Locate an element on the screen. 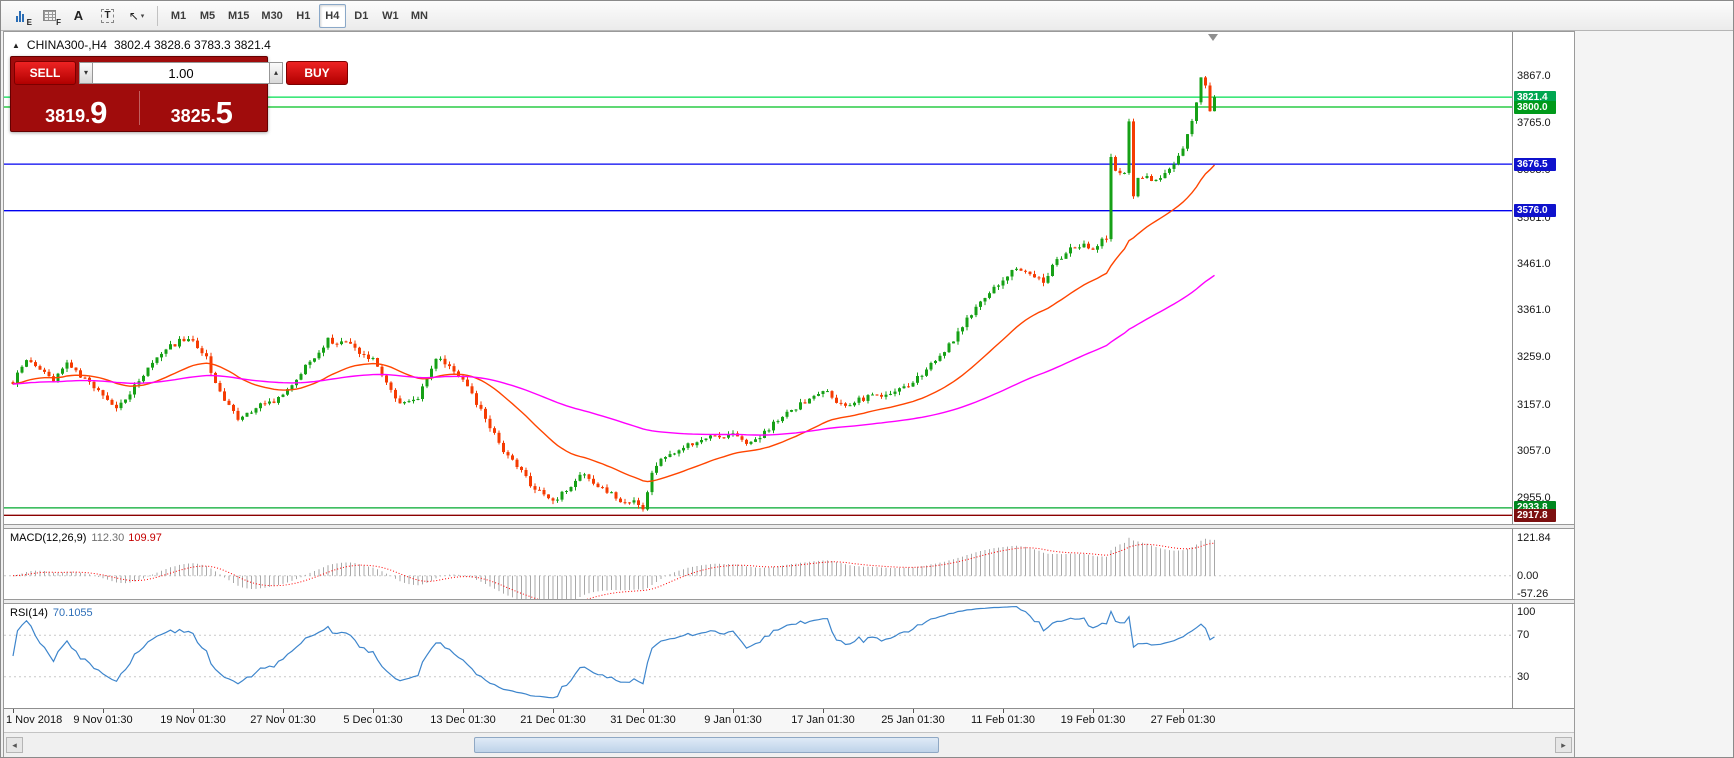  time-axis-label: 19 Nov 01:30 is located at coordinates (193, 720).